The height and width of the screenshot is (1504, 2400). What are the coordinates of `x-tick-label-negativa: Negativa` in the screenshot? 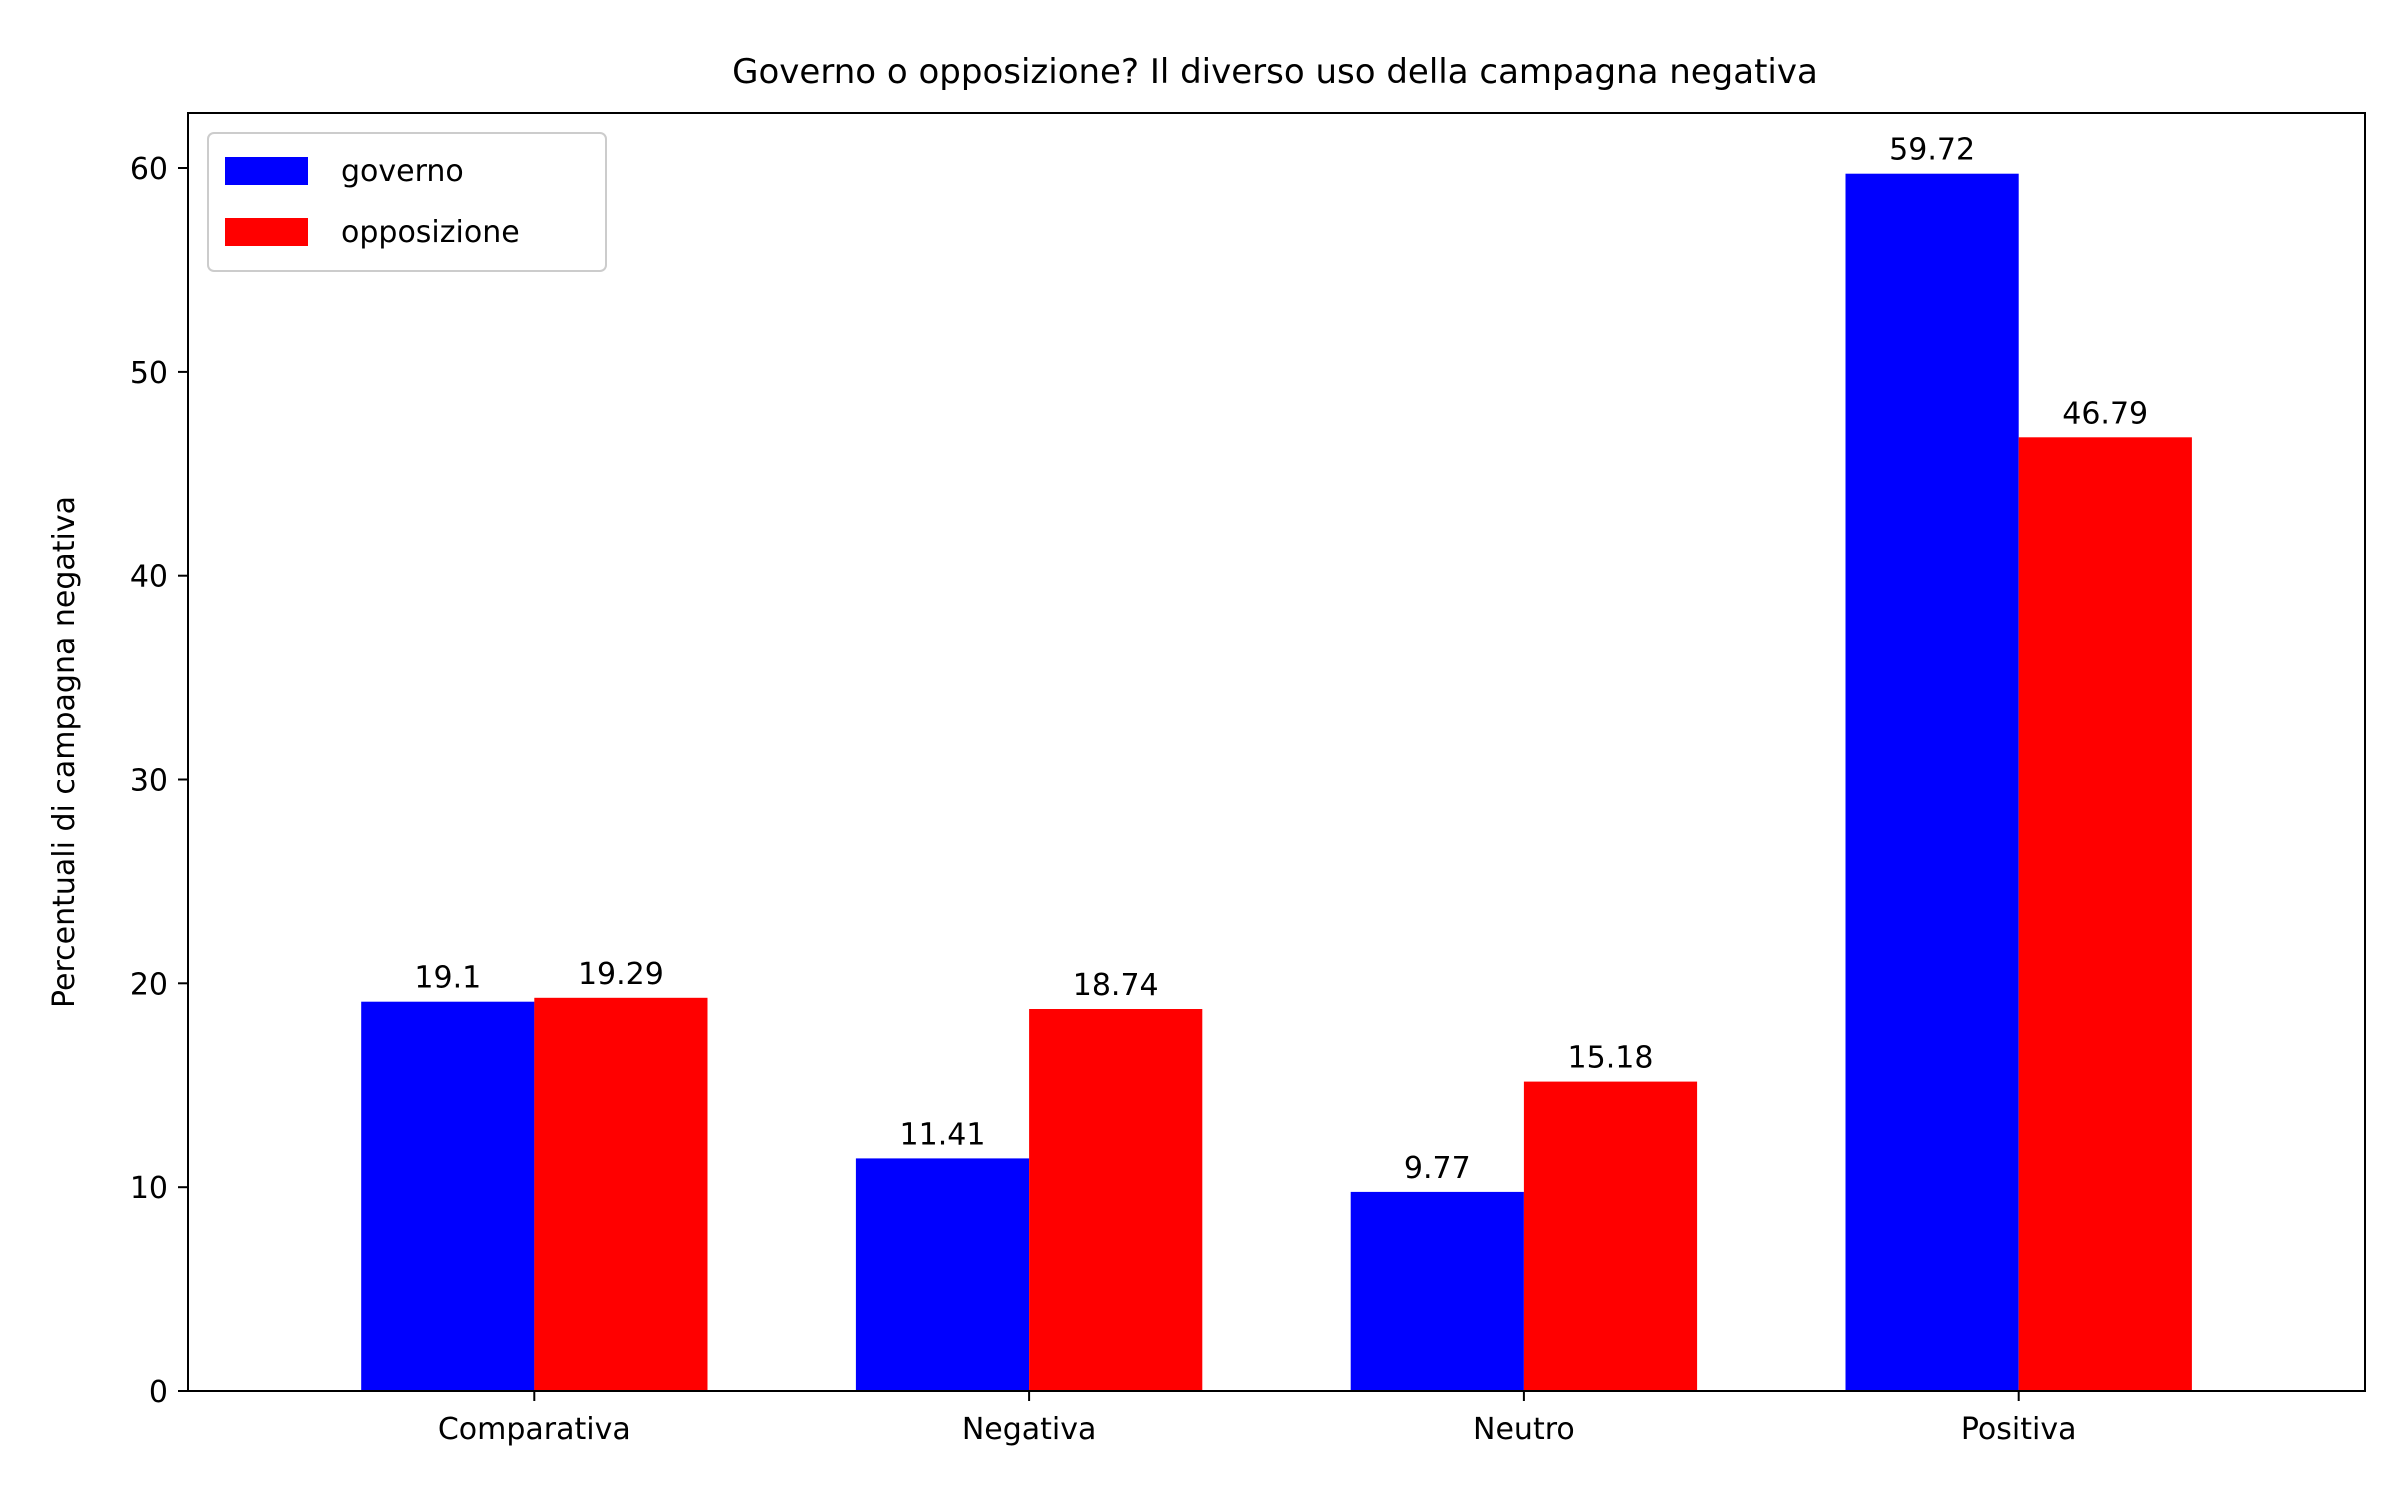 It's located at (1029, 1429).